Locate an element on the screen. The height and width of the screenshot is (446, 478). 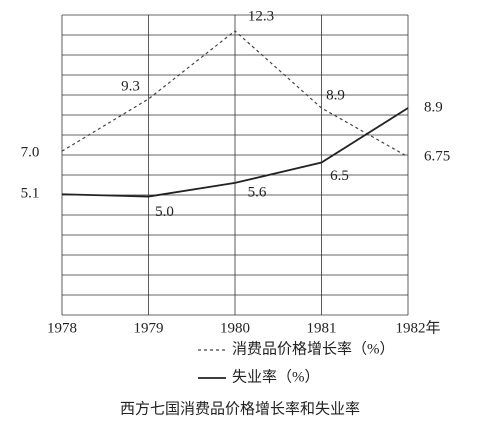
data-label: 7.0 is located at coordinates (30, 153).